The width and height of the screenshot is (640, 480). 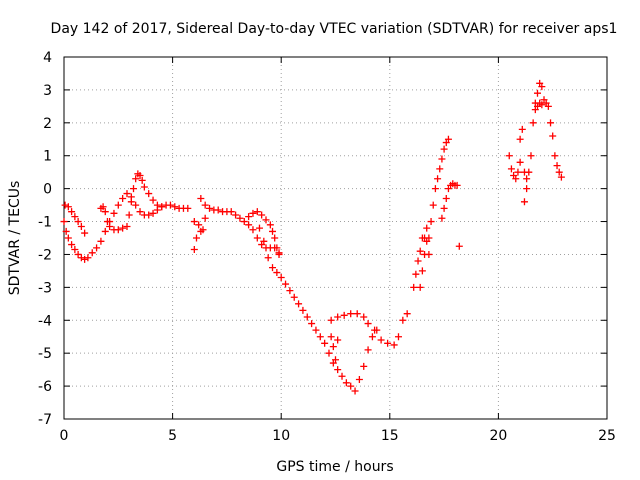 What do you see at coordinates (47, 190) in the screenshot?
I see `y-tick-label: 0` at bounding box center [47, 190].